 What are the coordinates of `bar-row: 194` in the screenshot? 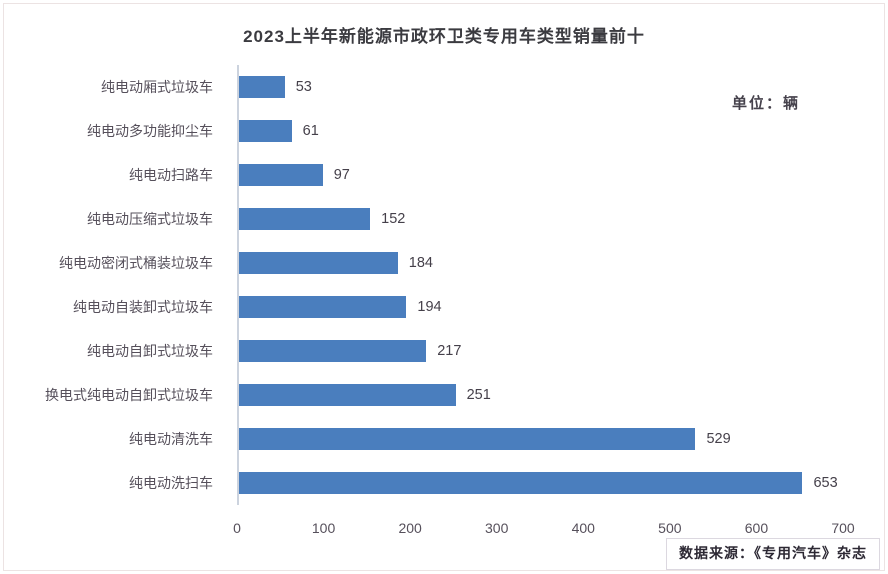 It's located at (541, 307).